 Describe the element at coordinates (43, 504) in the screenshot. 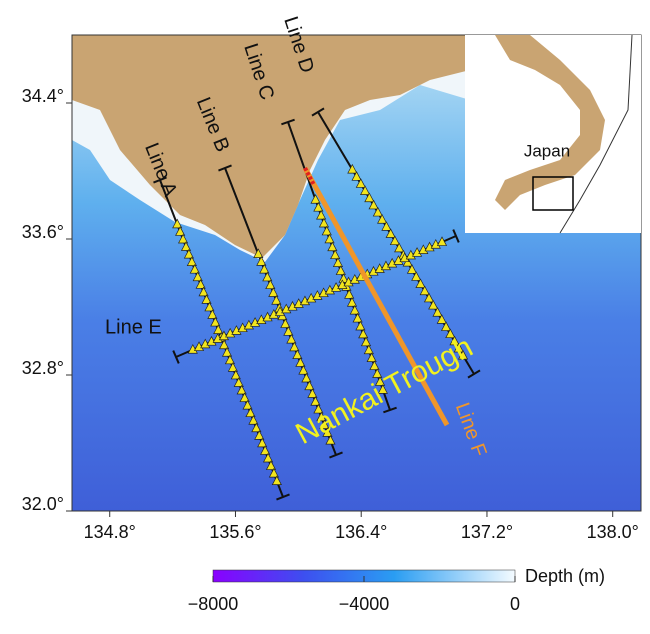

I see `y-tick-label: 32.0°` at that location.